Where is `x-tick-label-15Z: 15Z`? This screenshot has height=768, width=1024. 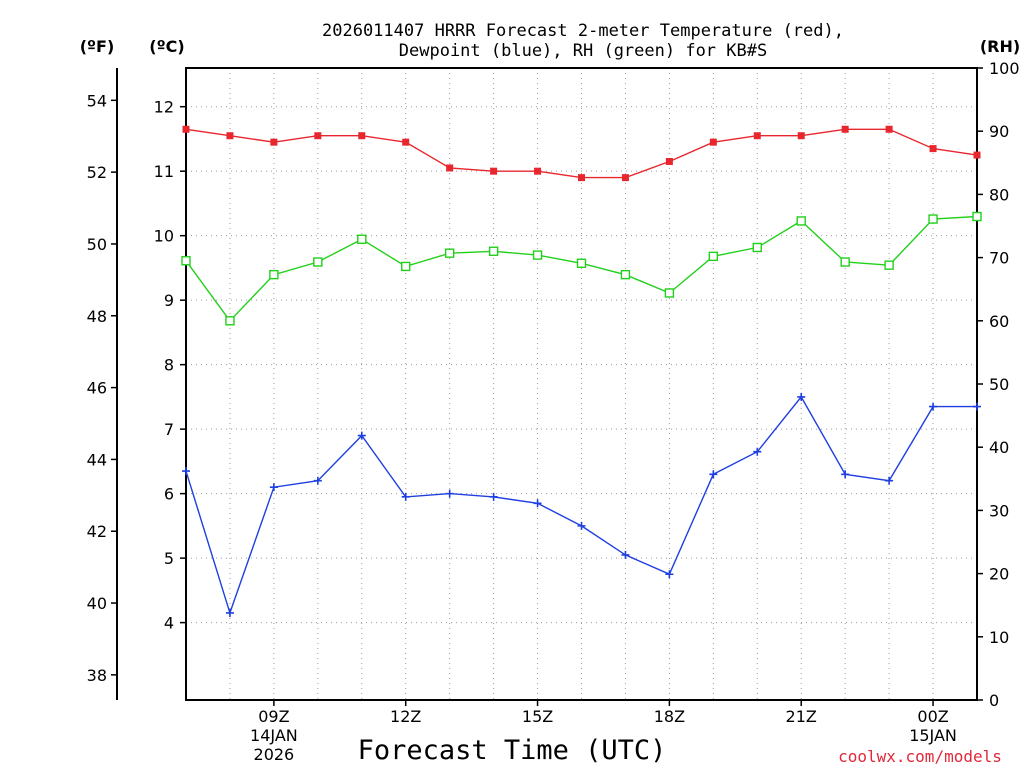 x-tick-label-15Z: 15Z is located at coordinates (537, 716).